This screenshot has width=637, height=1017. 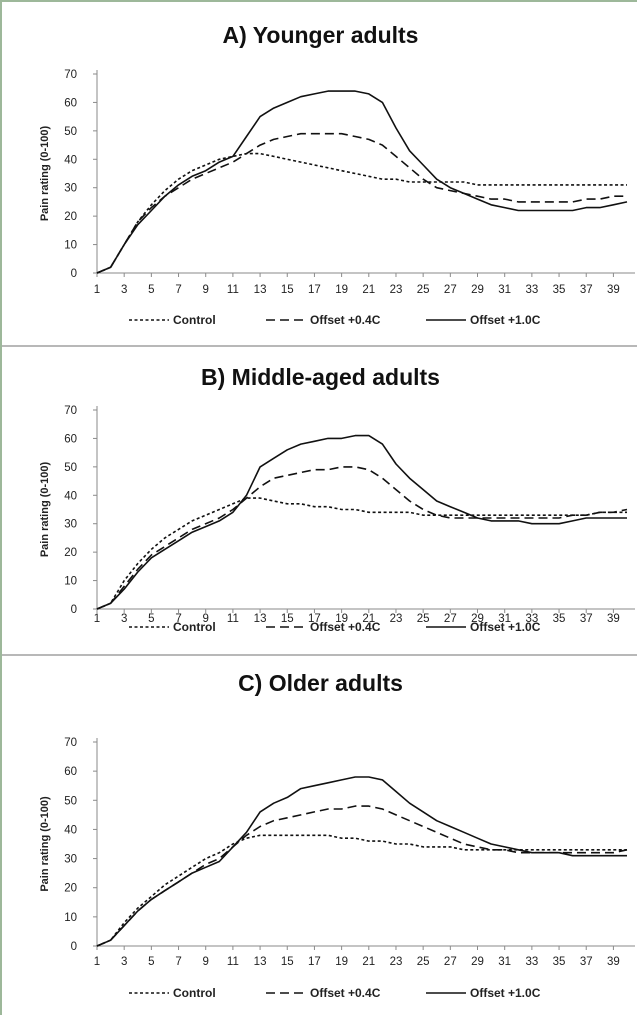 I want to click on chart-title: C) Older adults, so click(x=320, y=683).